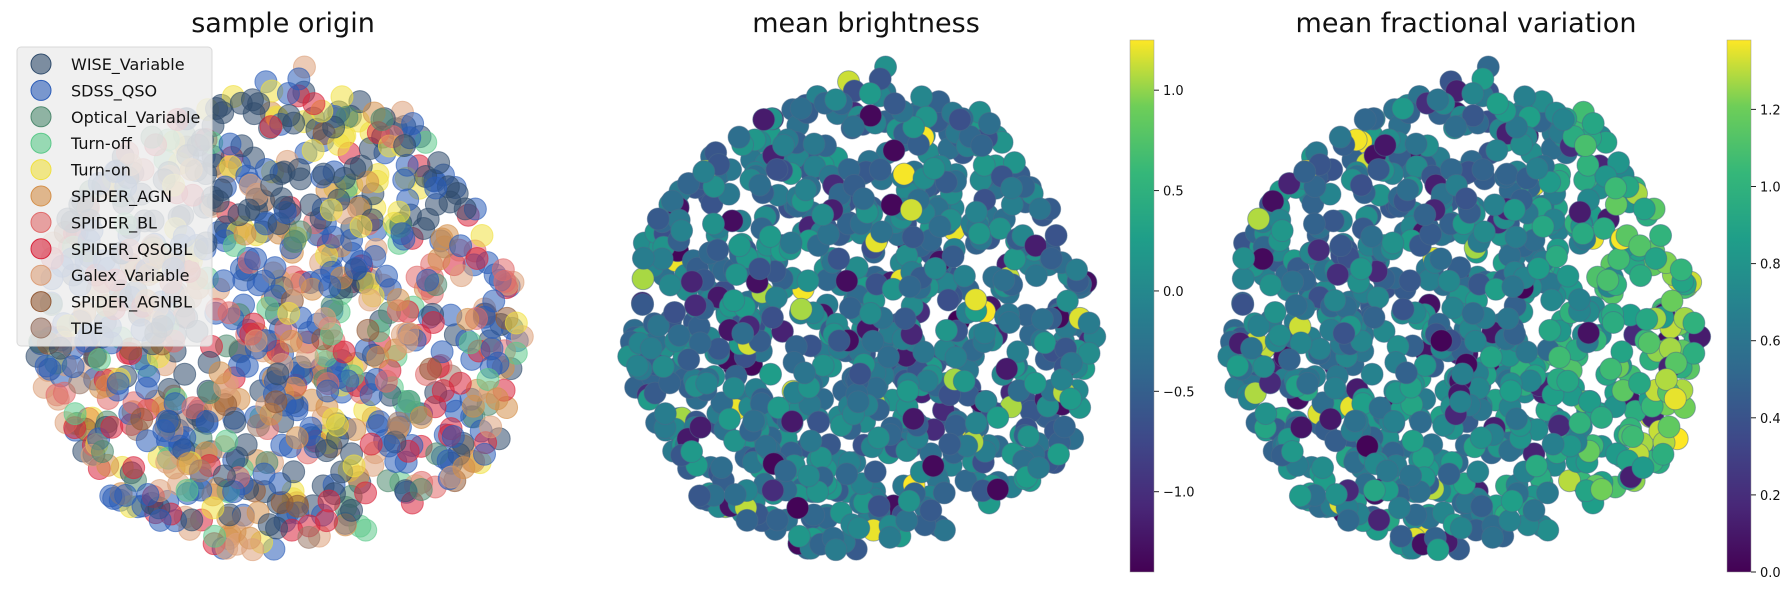 This screenshot has height=590, width=1790. I want to click on legend-label: Turn-on, so click(100, 170).